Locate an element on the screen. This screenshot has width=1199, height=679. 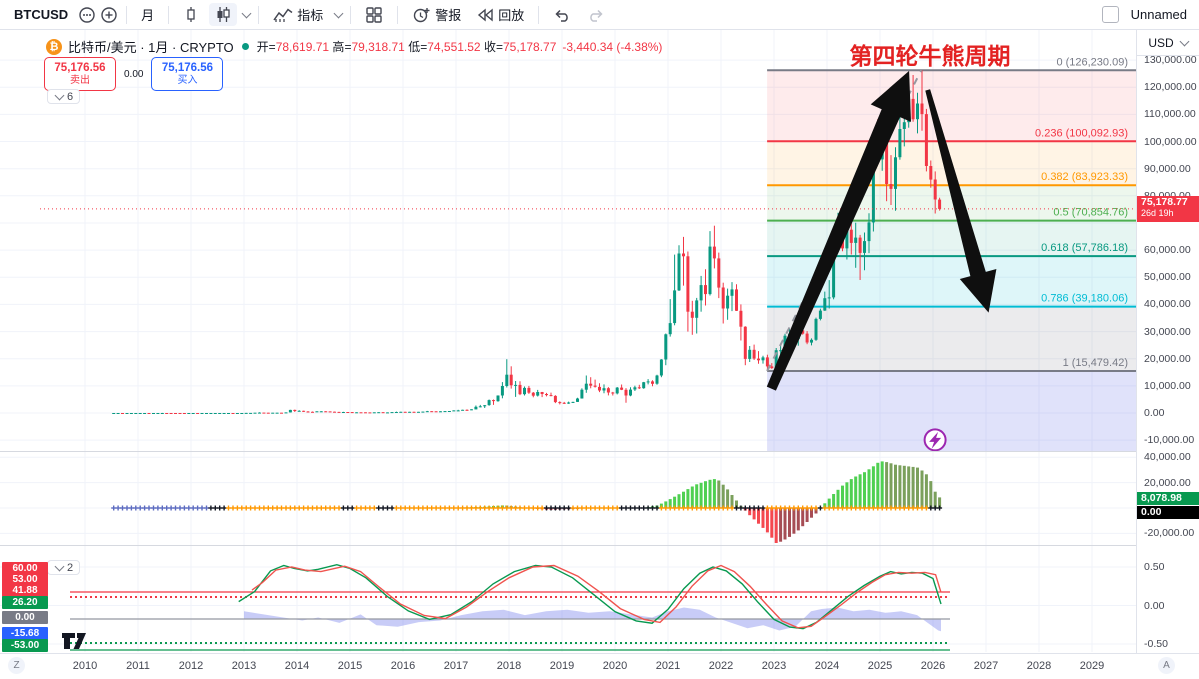
oscillator-value-label: 26.20 is located at coordinates (25, 602).